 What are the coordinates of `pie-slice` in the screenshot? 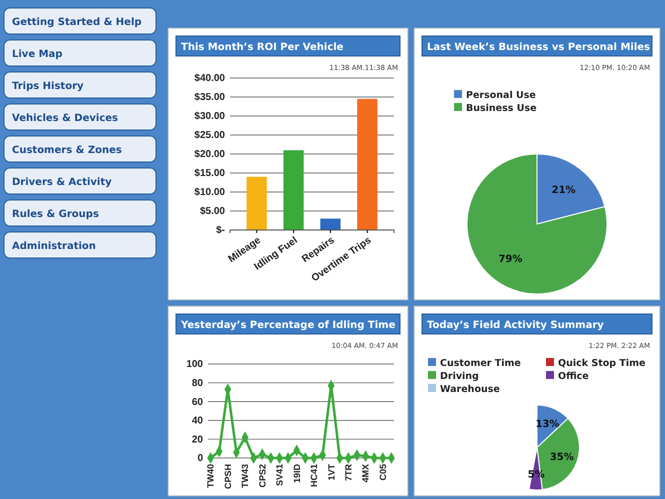 It's located at (537, 224).